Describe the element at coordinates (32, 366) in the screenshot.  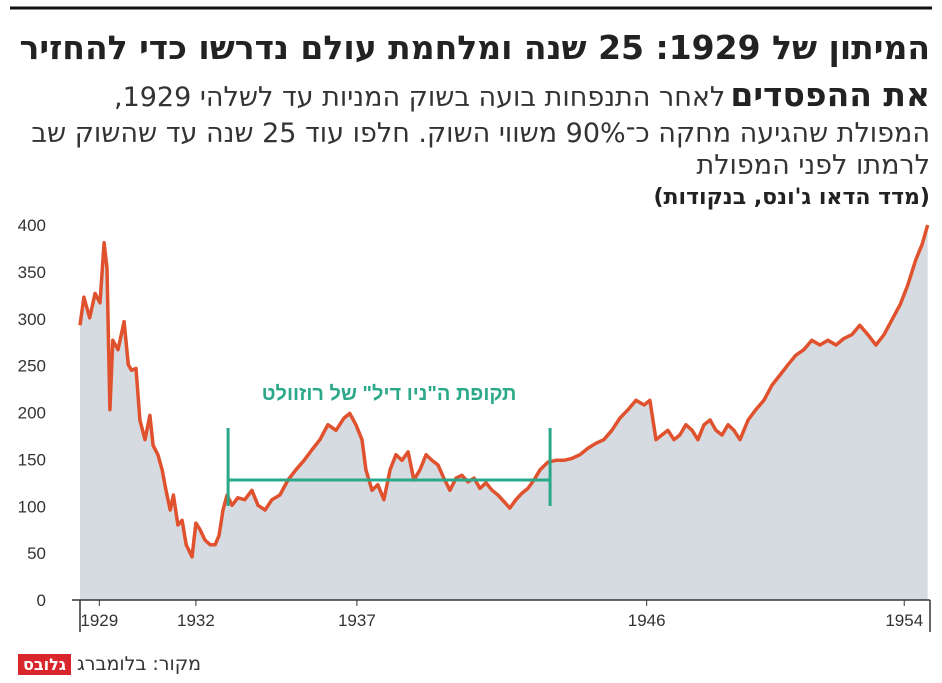
I see `y-tick-label: 250` at that location.